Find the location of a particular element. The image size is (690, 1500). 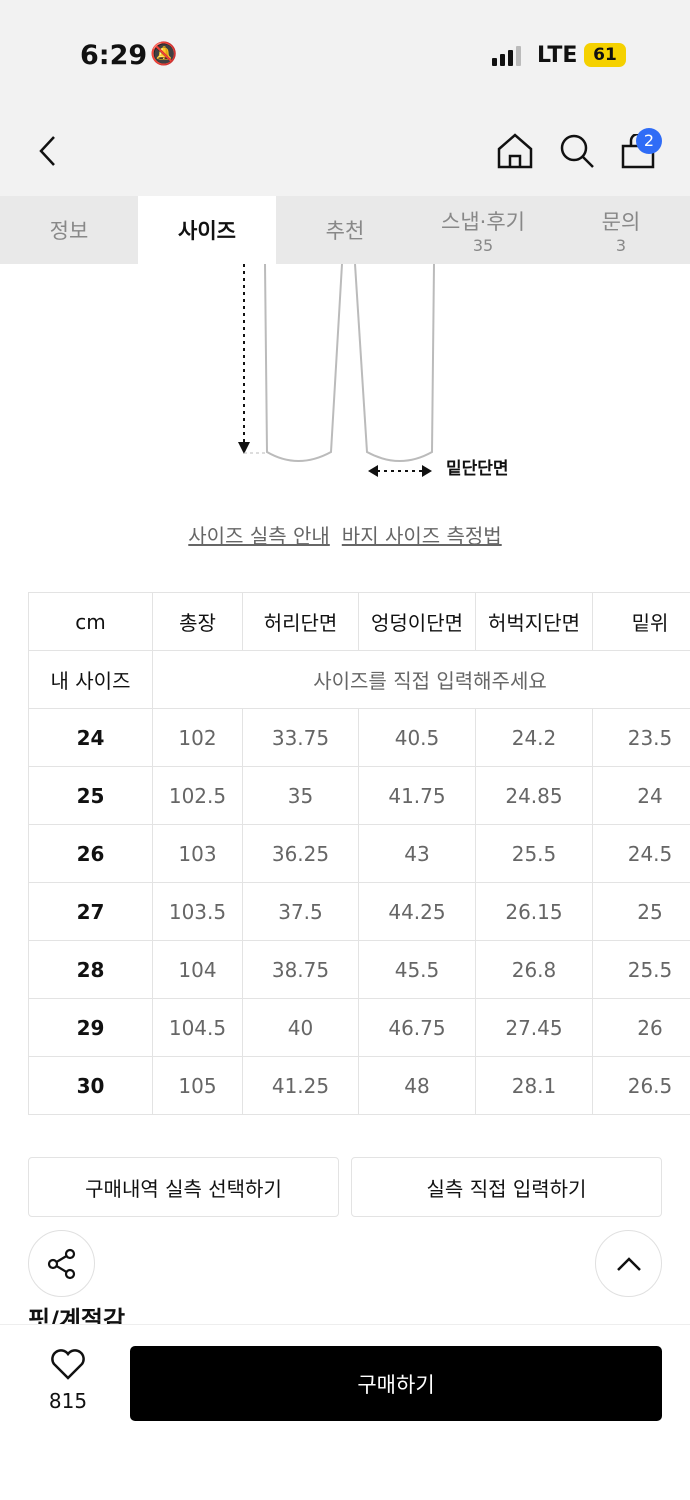

tab-reviews: 스냅·후기 35 is located at coordinates (483, 230).